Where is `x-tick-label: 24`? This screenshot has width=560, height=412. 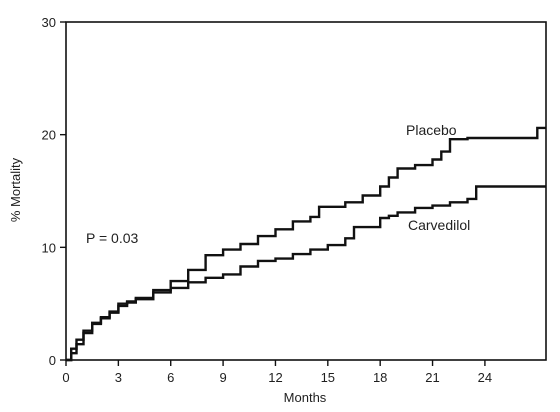
x-tick-label: 24 is located at coordinates (485, 377).